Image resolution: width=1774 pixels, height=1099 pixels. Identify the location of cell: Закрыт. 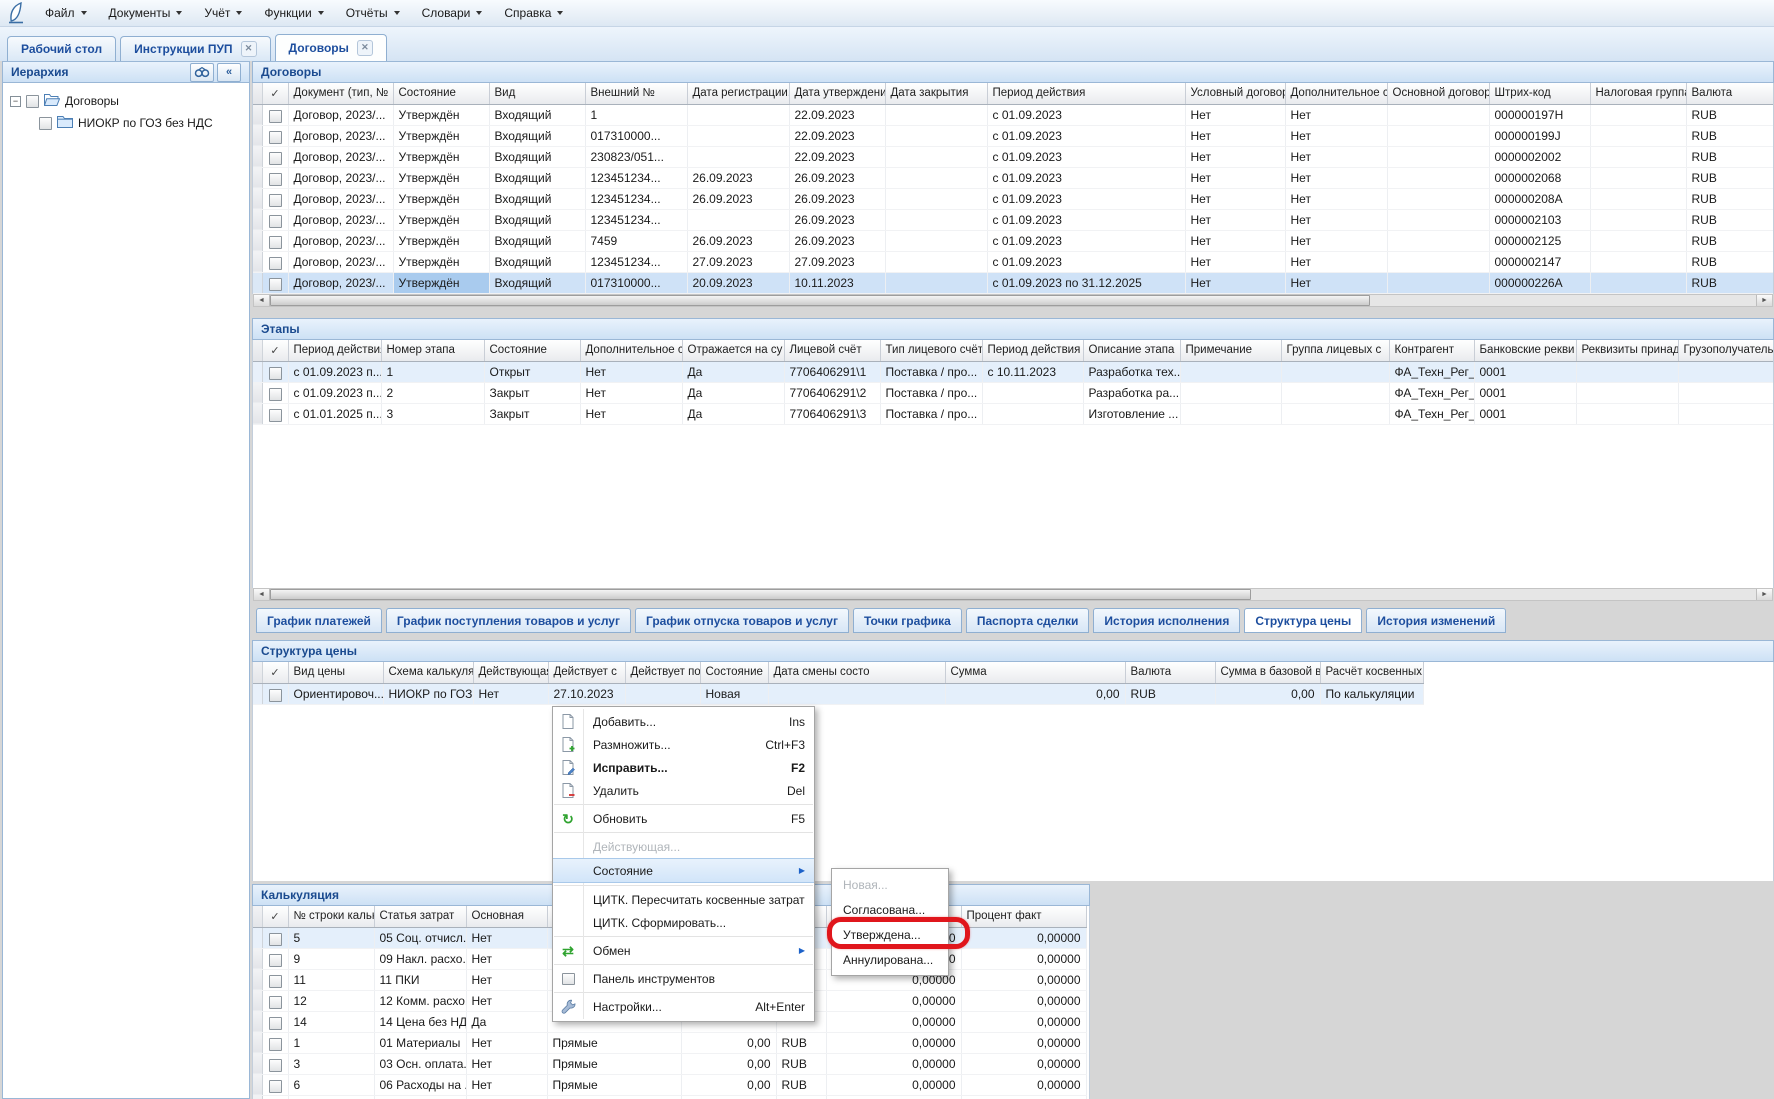
(532, 414).